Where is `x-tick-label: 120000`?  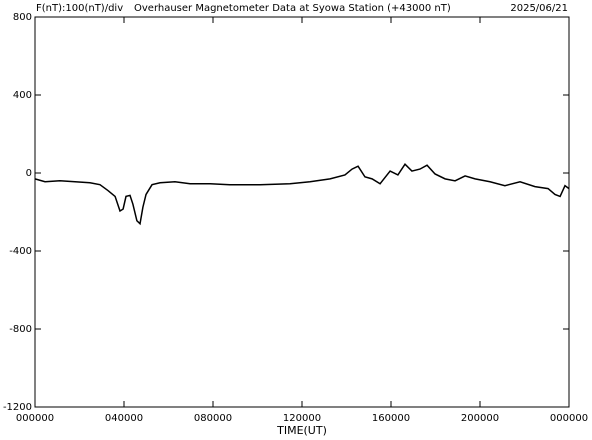
x-tick-label: 120000 is located at coordinates (302, 418).